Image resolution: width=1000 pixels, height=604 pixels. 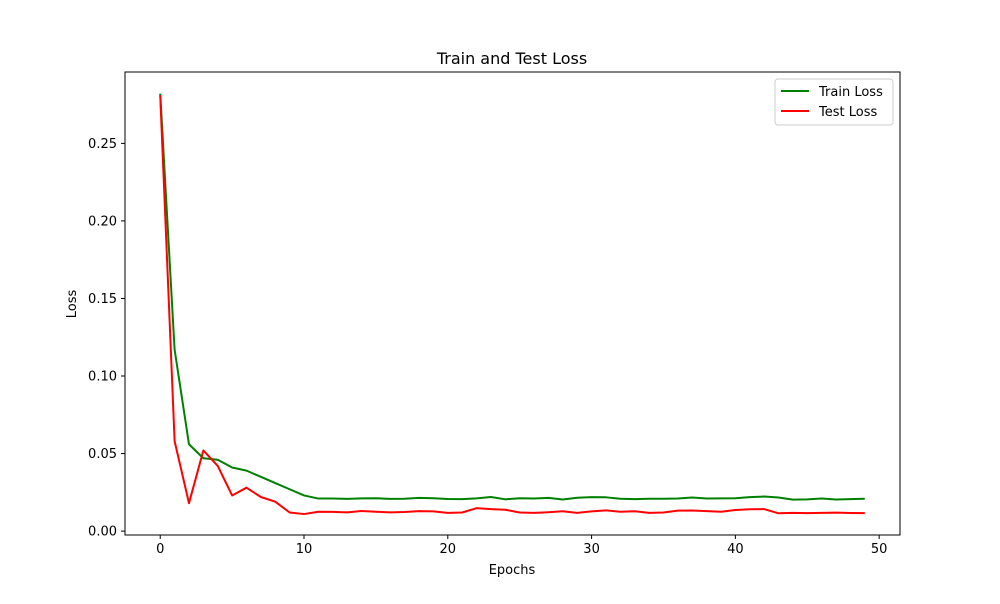 What do you see at coordinates (512, 570) in the screenshot?
I see `x-axis-label: Epochs` at bounding box center [512, 570].